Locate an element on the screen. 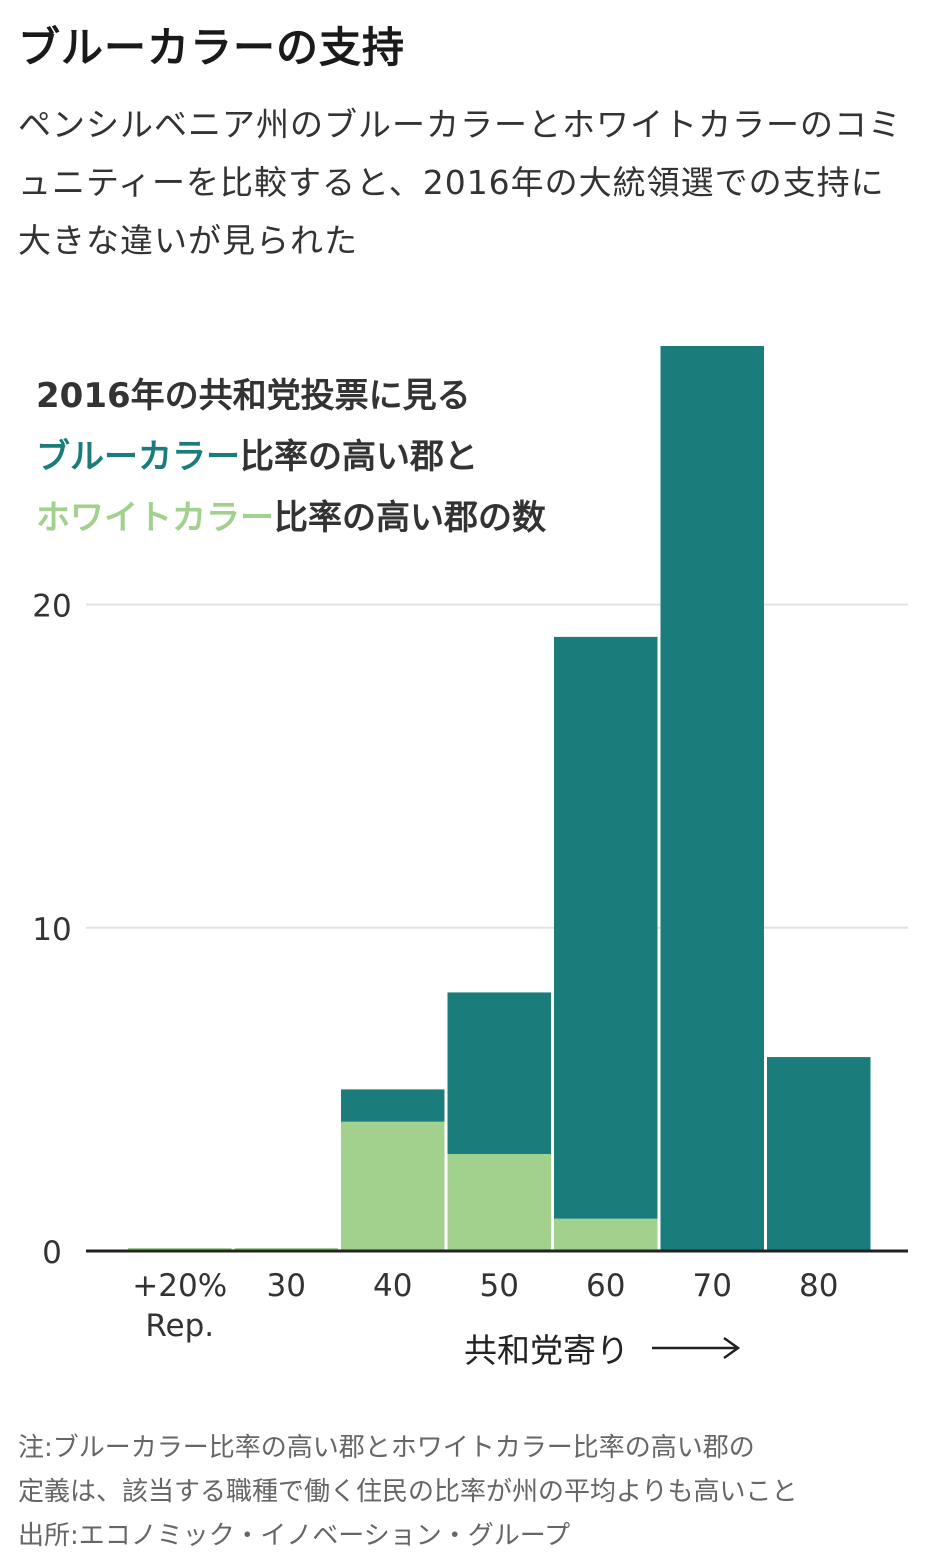 This screenshot has width=930, height=1564. legend-white-collar-suffix: 比率の高い郡の数 is located at coordinates (410, 518).